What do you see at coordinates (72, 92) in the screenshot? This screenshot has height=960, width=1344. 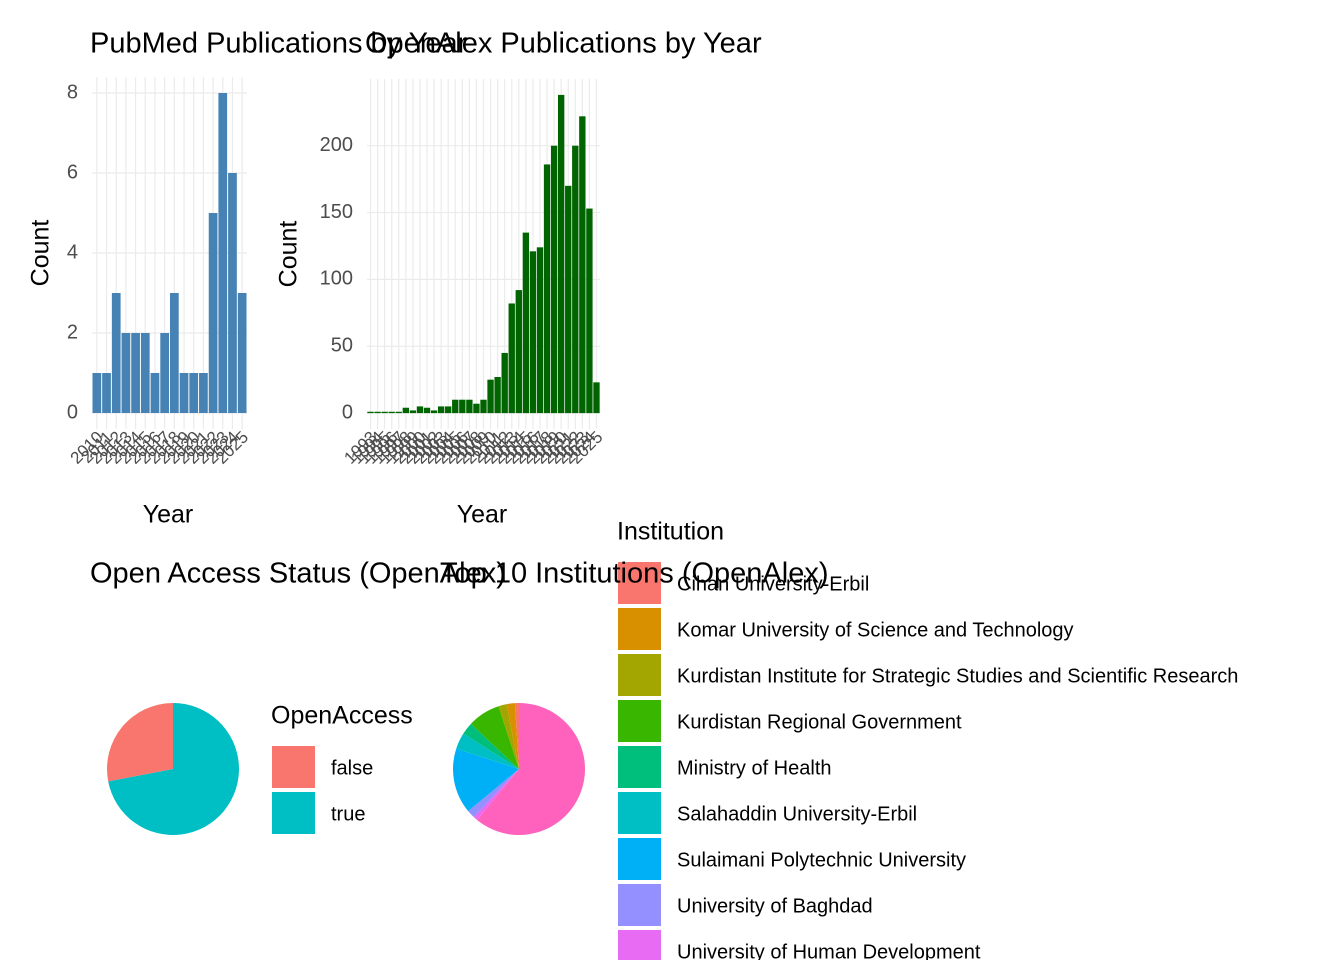 I see `y-tick-label: 8` at bounding box center [72, 92].